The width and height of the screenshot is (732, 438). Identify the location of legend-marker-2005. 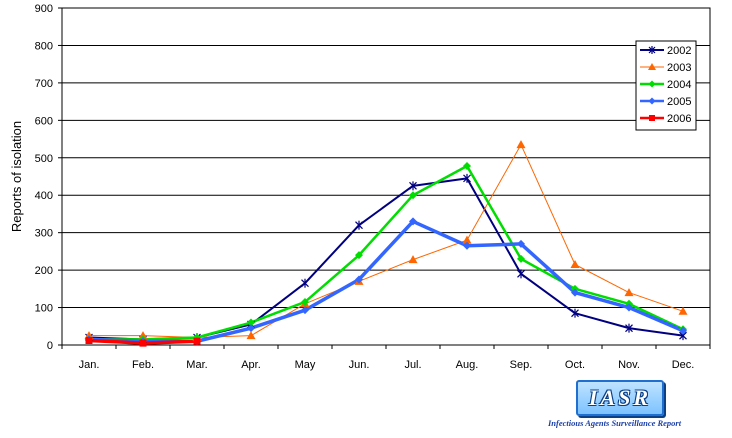
(652, 101).